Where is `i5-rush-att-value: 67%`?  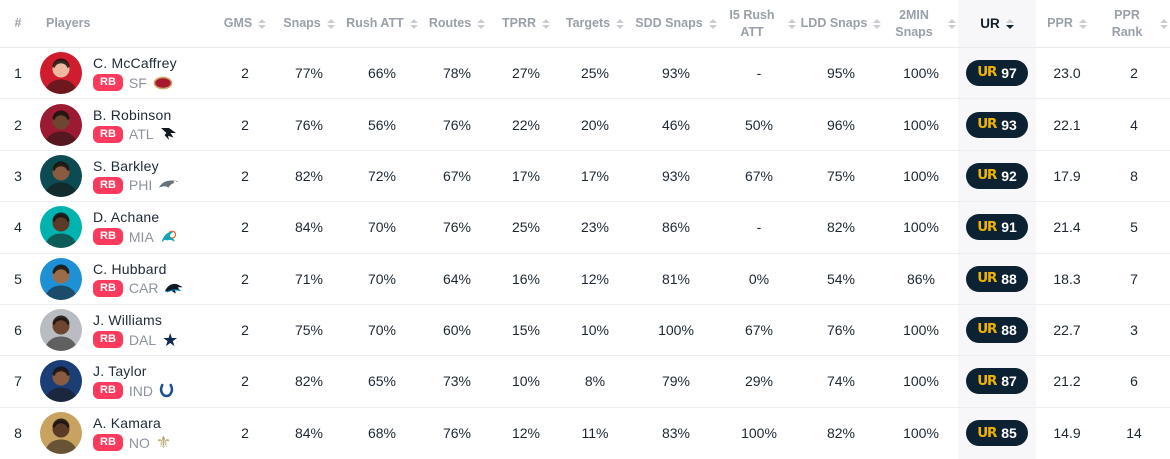
i5-rush-att-value: 67% is located at coordinates (759, 175).